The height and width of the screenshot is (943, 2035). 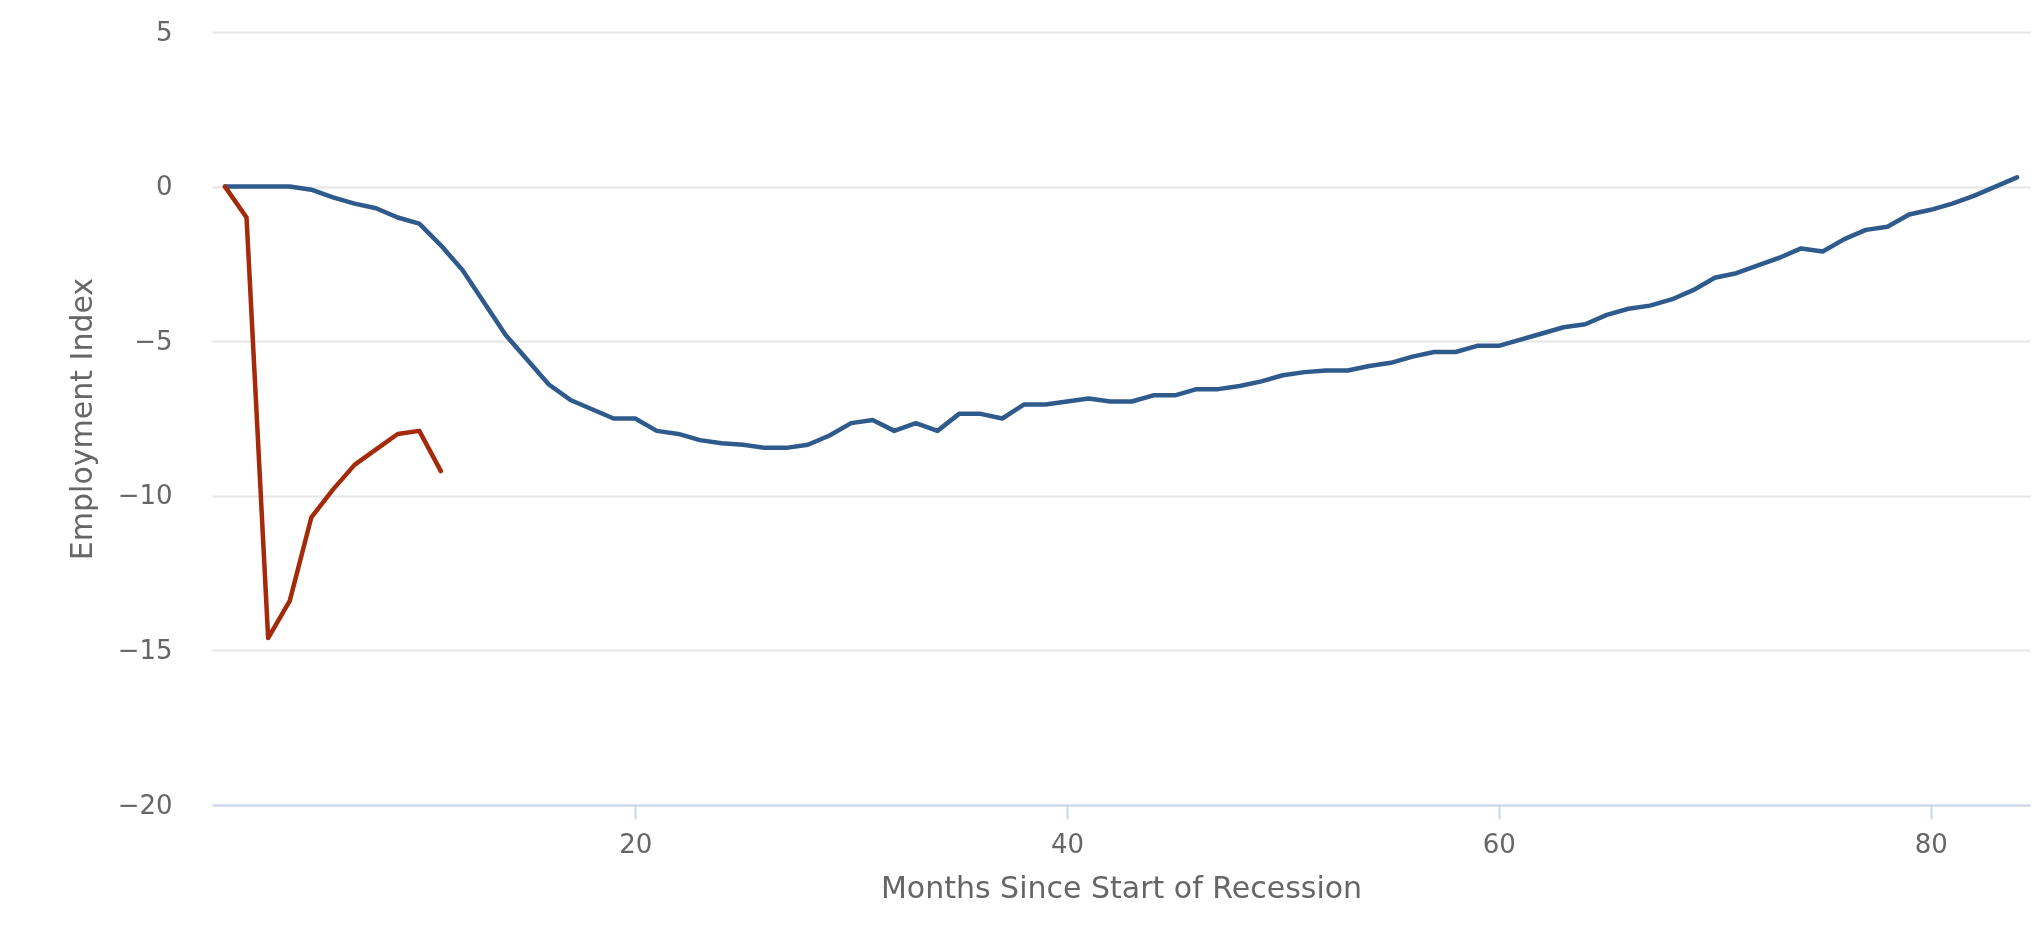 I want to click on y-tick-label: −5, so click(x=153, y=340).